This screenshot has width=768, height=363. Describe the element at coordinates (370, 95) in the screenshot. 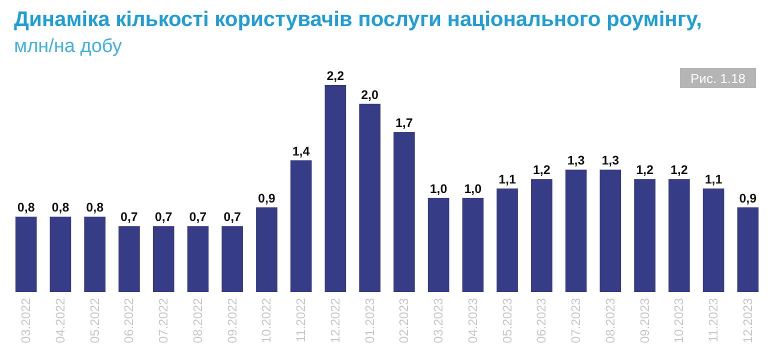

I see `data-label: 2,0` at that location.